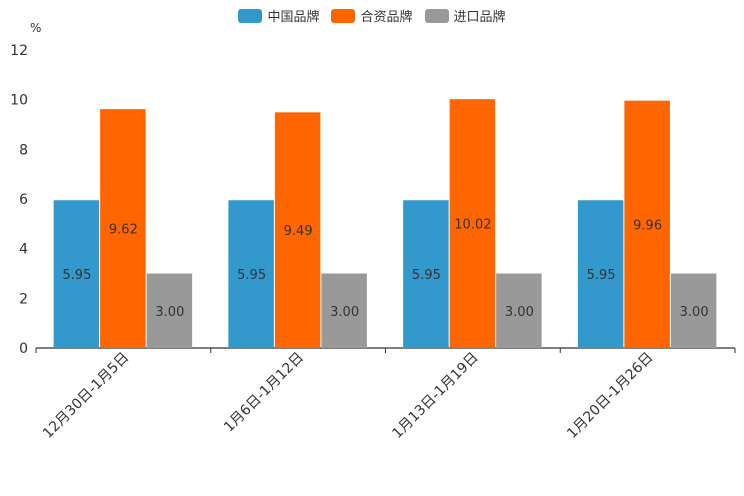 The width and height of the screenshot is (744, 496). Describe the element at coordinates (36, 28) in the screenshot. I see `y-axis-unit-label: %` at that location.